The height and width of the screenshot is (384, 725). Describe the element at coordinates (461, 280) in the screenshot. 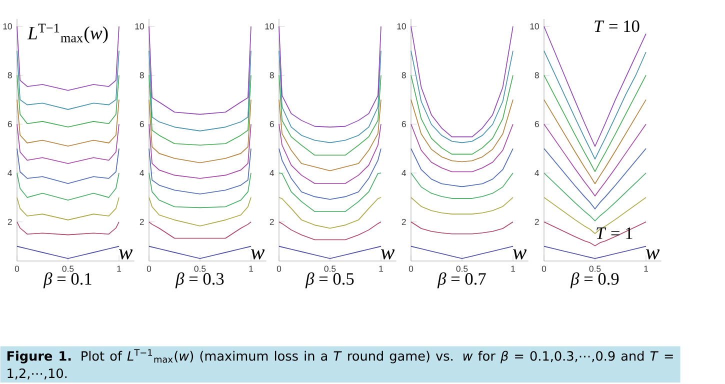

I see `text: β = 0.7` at that location.